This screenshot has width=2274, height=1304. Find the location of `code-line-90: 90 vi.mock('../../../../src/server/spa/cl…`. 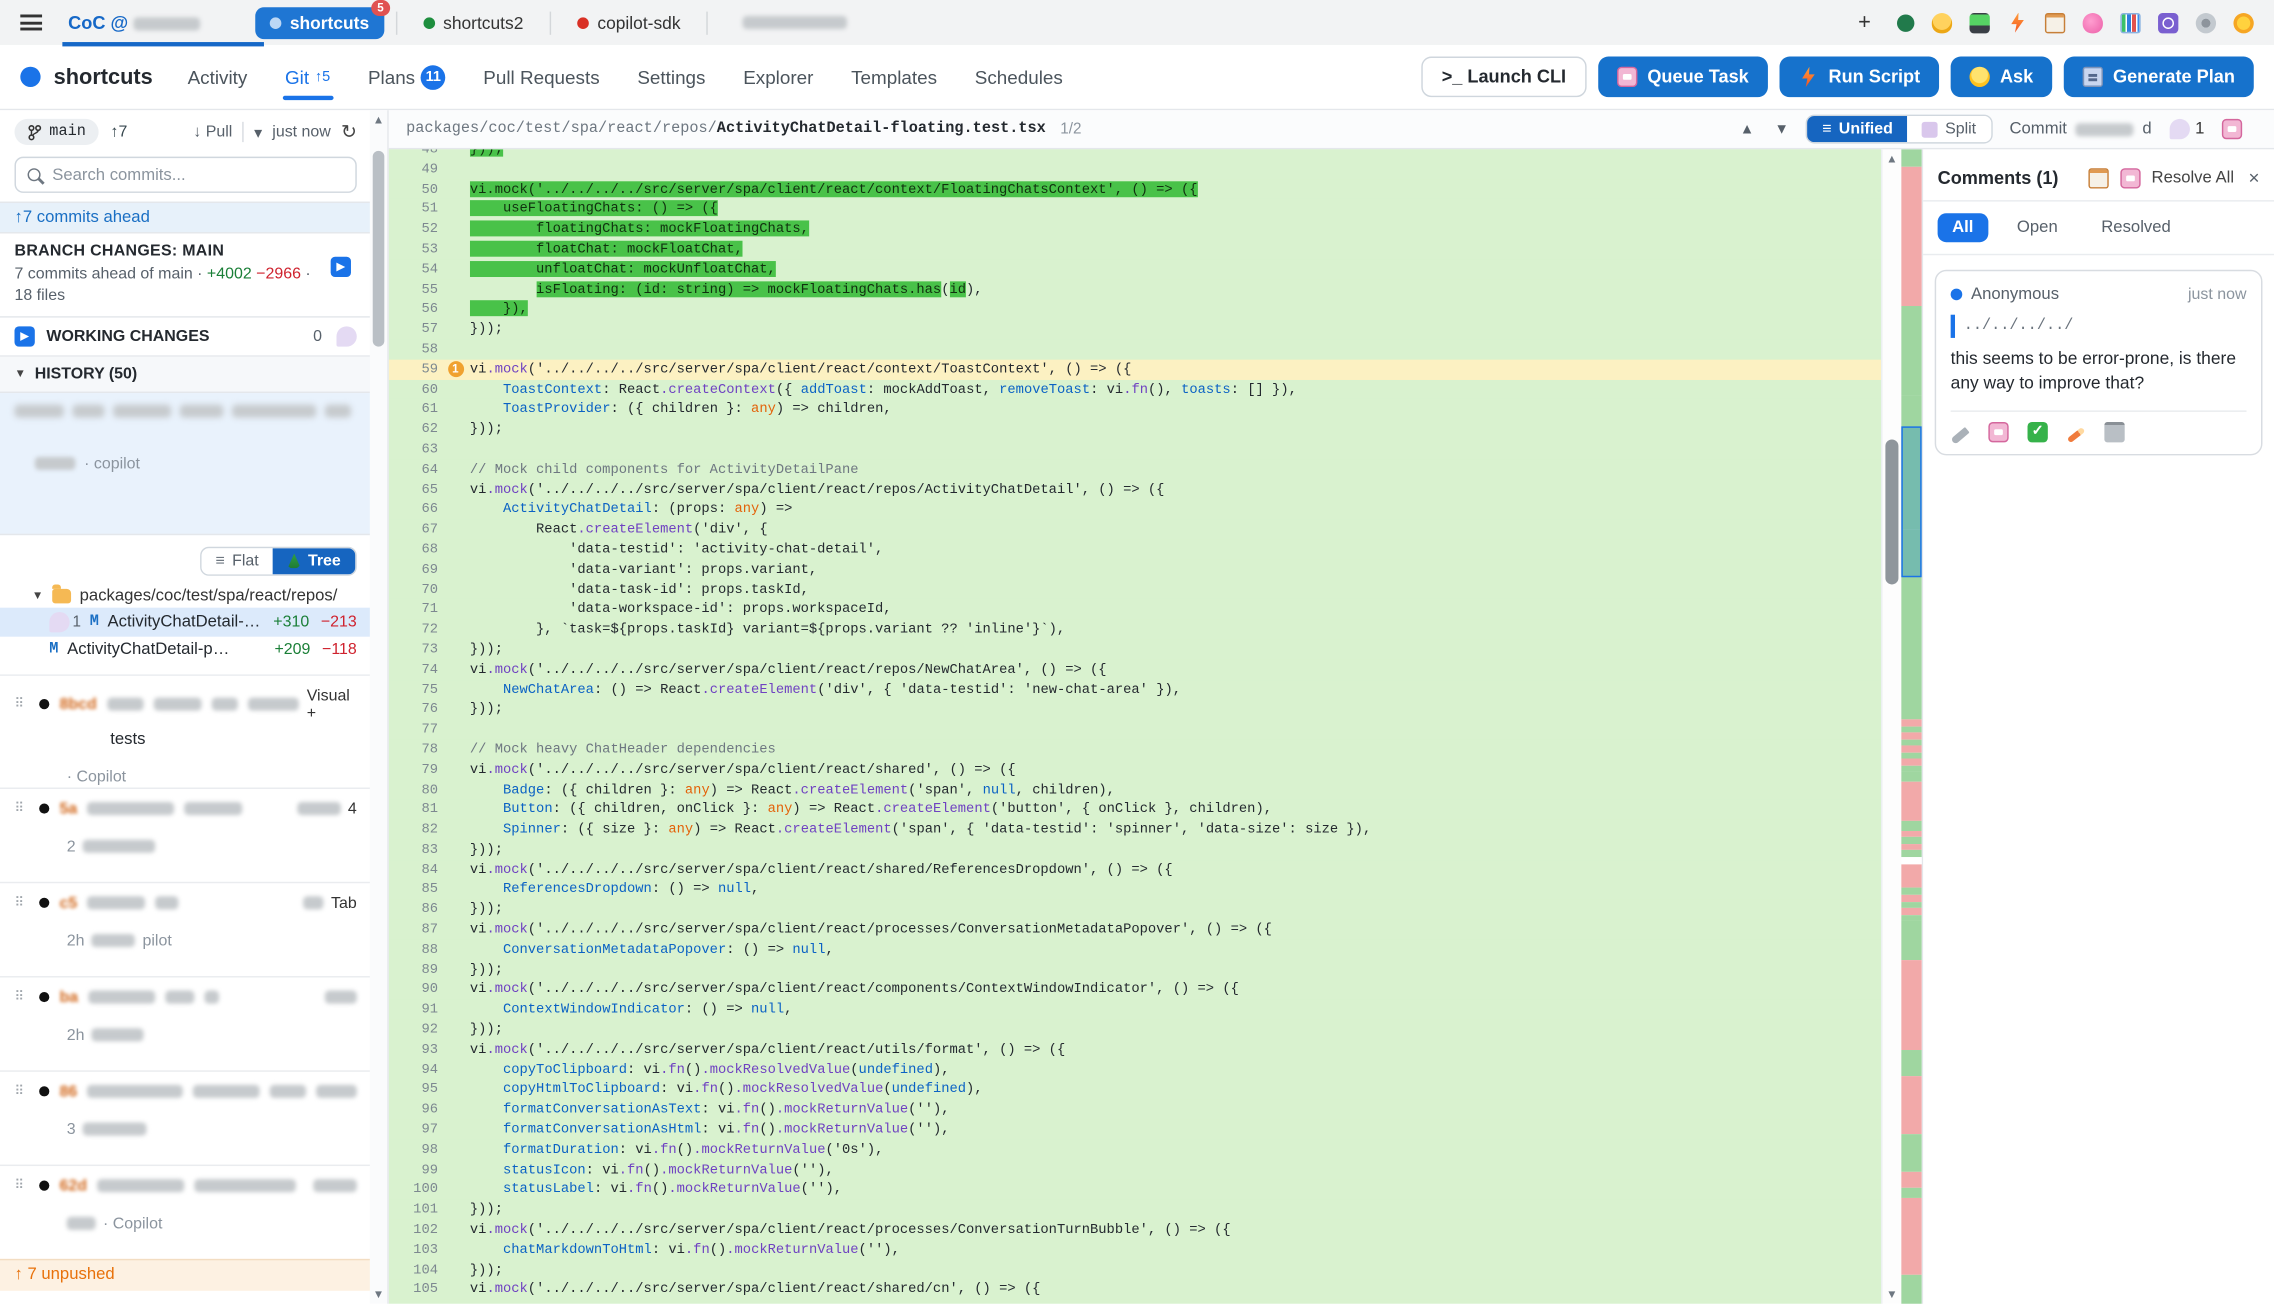

code-line-90: 90 vi.mock('../../../../src/server/spa/cl… is located at coordinates (1135, 989).